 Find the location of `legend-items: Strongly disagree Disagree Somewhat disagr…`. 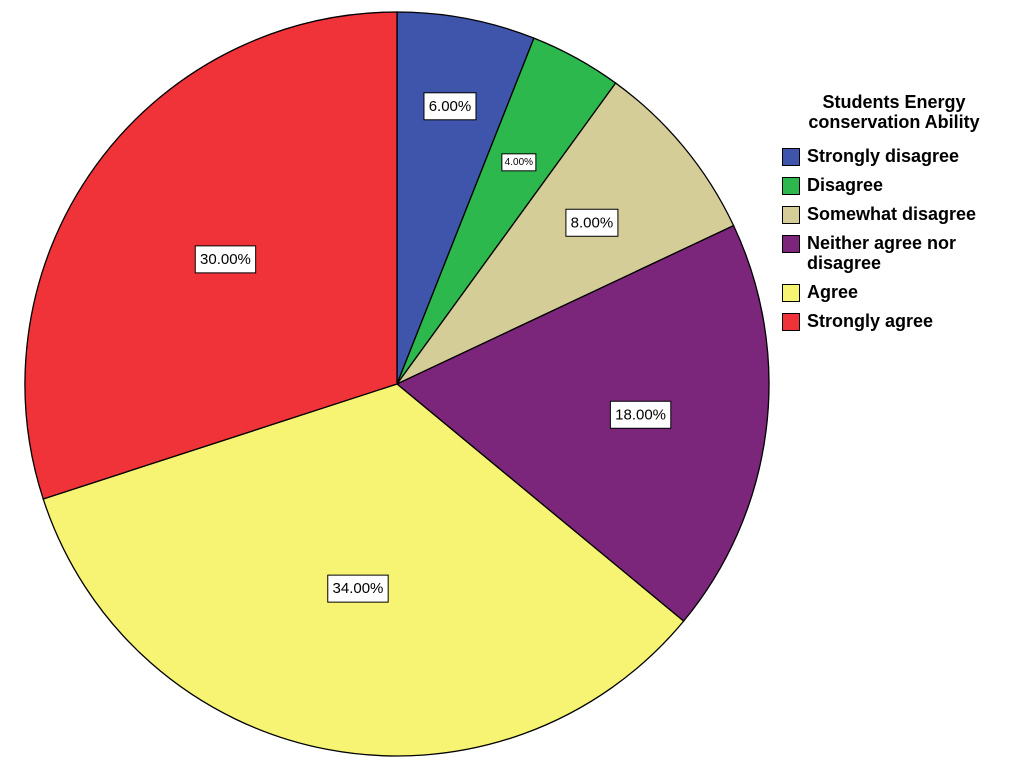

legend-items: Strongly disagree Disagree Somewhat disagr… is located at coordinates (900, 238).